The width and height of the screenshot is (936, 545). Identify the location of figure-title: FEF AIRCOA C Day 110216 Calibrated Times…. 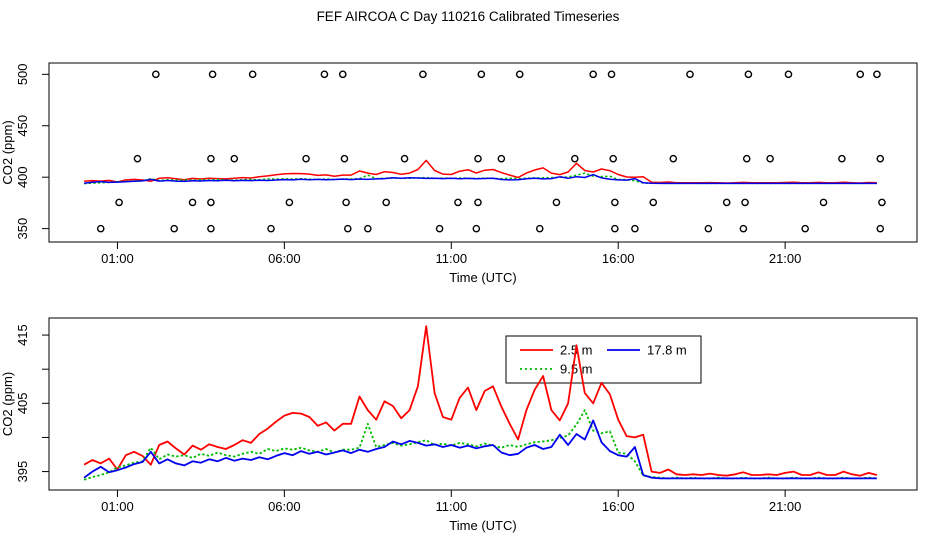
(468, 16).